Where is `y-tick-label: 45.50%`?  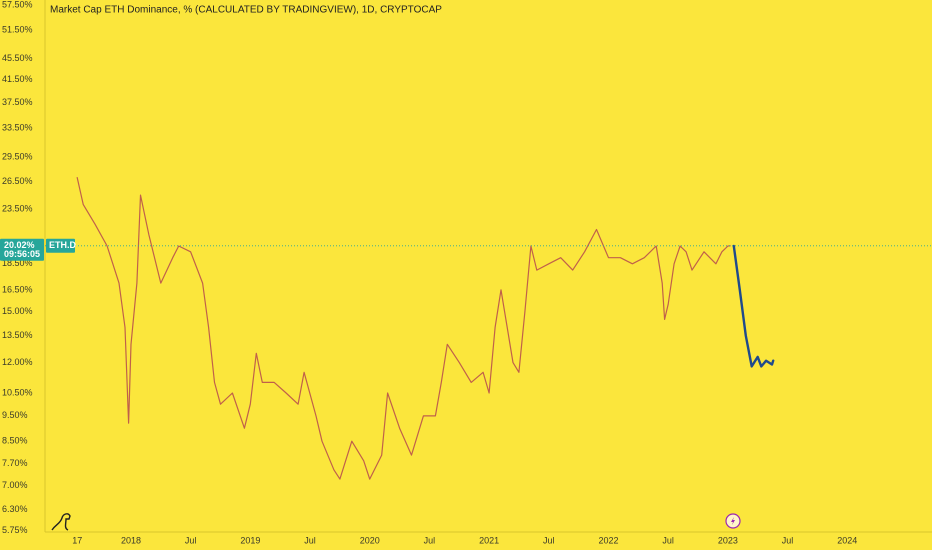
y-tick-label: 45.50% is located at coordinates (17, 58).